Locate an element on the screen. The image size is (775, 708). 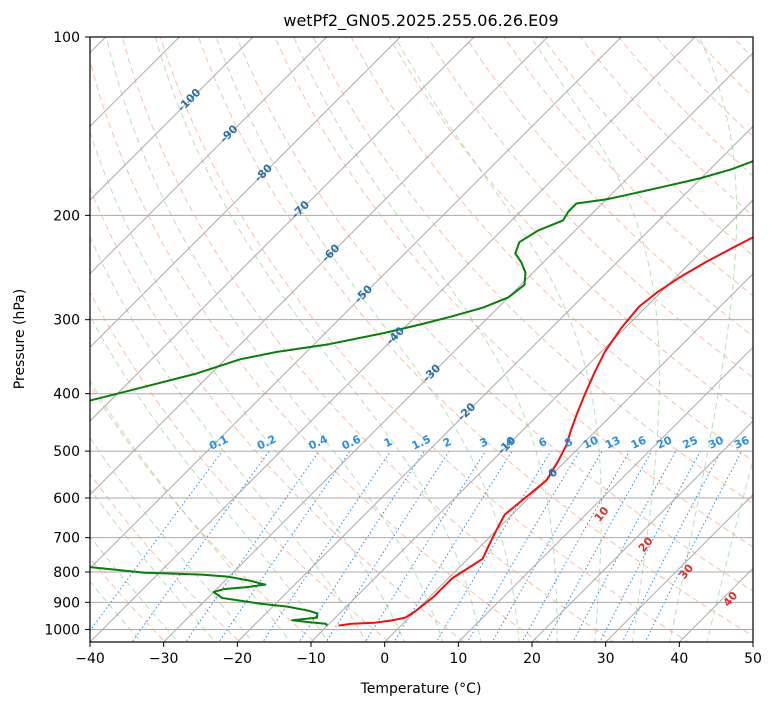
y-tick-label: 700 is located at coordinates (66, 539).